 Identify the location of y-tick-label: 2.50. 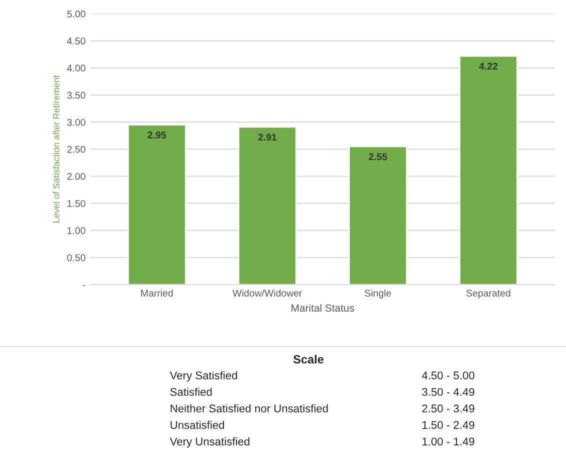
(76, 149).